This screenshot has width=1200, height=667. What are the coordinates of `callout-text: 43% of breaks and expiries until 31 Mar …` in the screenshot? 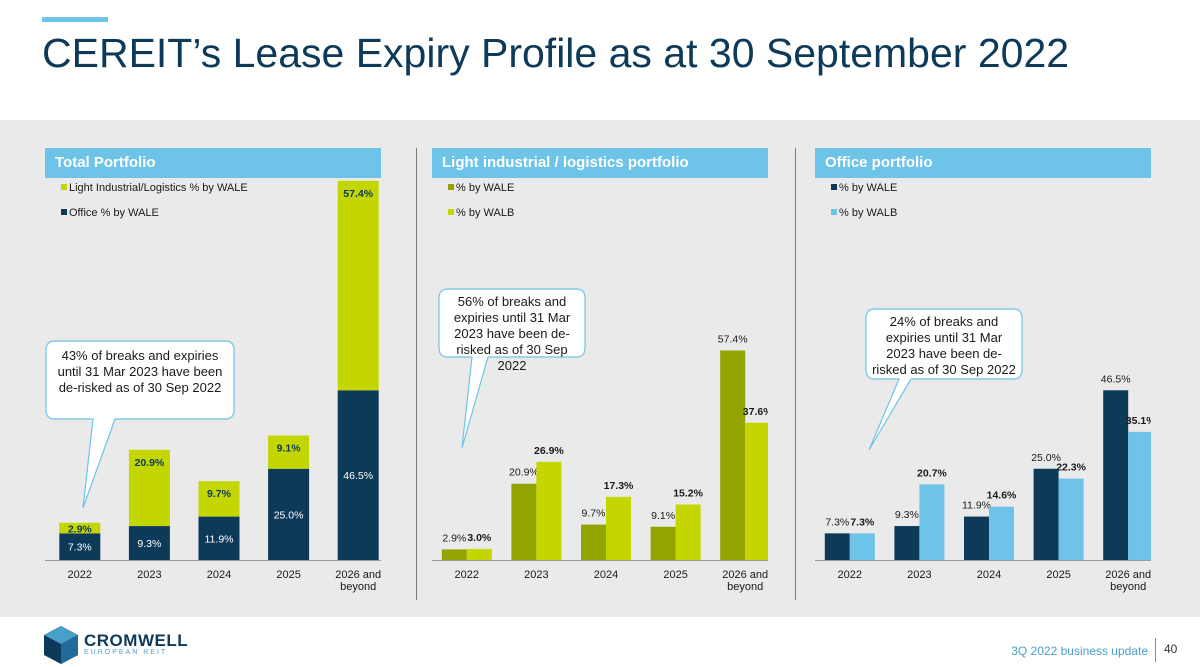 It's located at (140, 371).